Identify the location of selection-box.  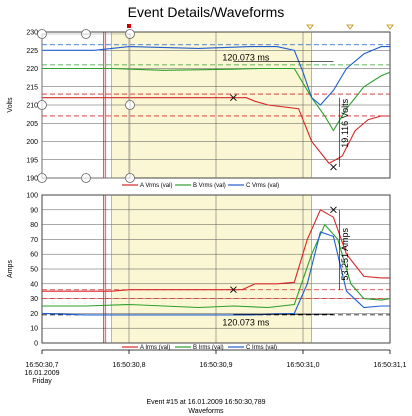
(86, 106).